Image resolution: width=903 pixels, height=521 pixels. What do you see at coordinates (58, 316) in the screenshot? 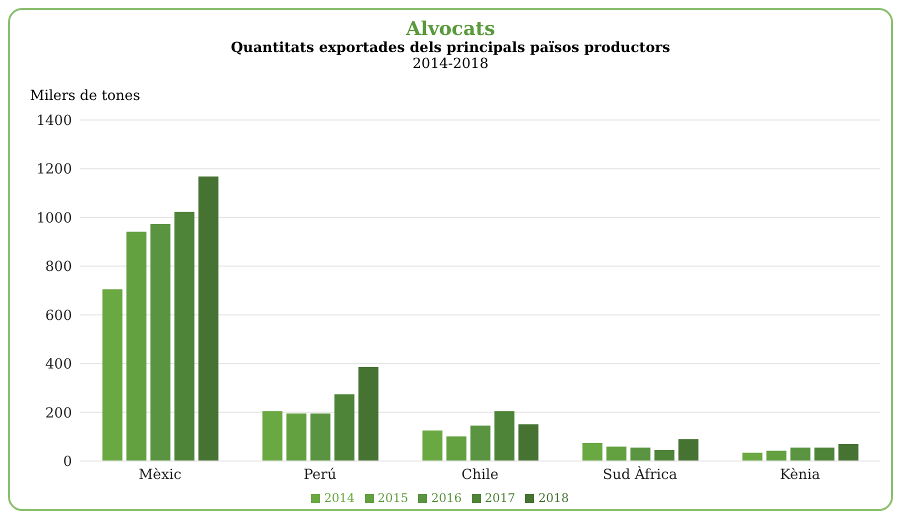
I see `y-tick-label: 600` at bounding box center [58, 316].